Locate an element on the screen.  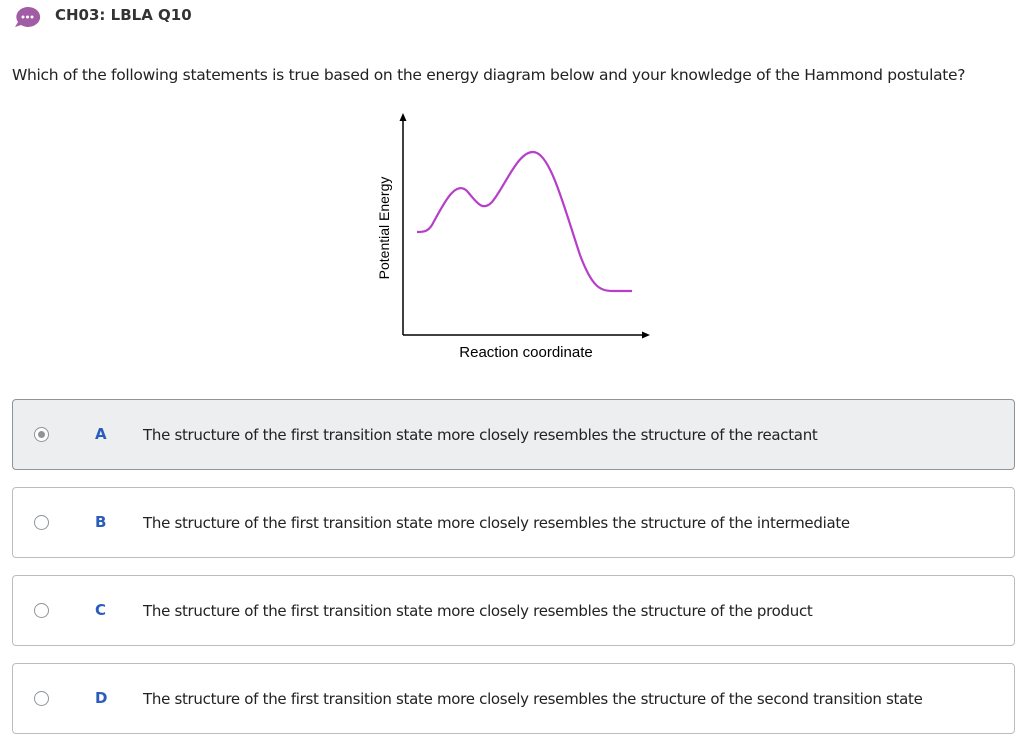
energy-diagram: Potential Energy Reaction coordinate is located at coordinates (513, 237).